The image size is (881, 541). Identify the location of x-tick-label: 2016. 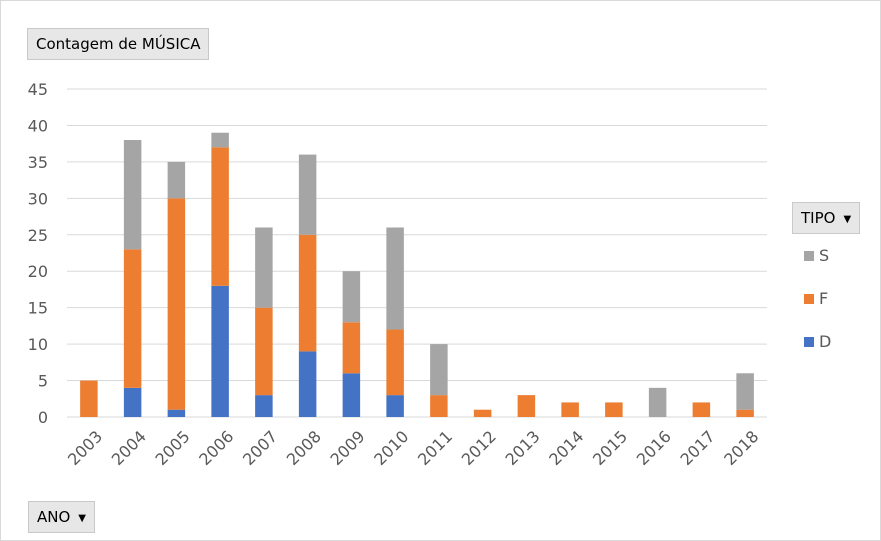
(654, 448).